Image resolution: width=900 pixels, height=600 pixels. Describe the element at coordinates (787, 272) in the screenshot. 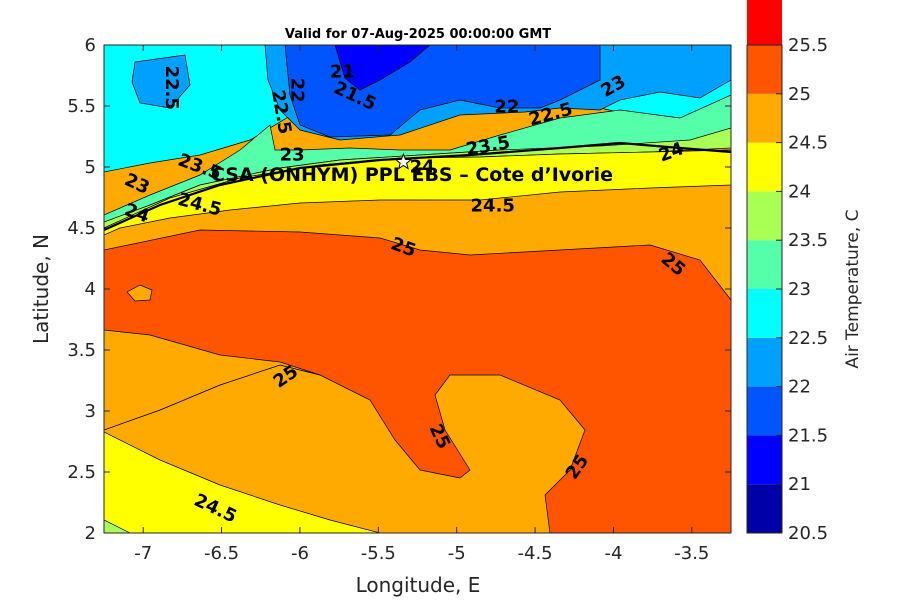

I see `colorbar: 20.5 21 21.5 22 22.5 23 23.5 24 24.5 25 25.5` at that location.